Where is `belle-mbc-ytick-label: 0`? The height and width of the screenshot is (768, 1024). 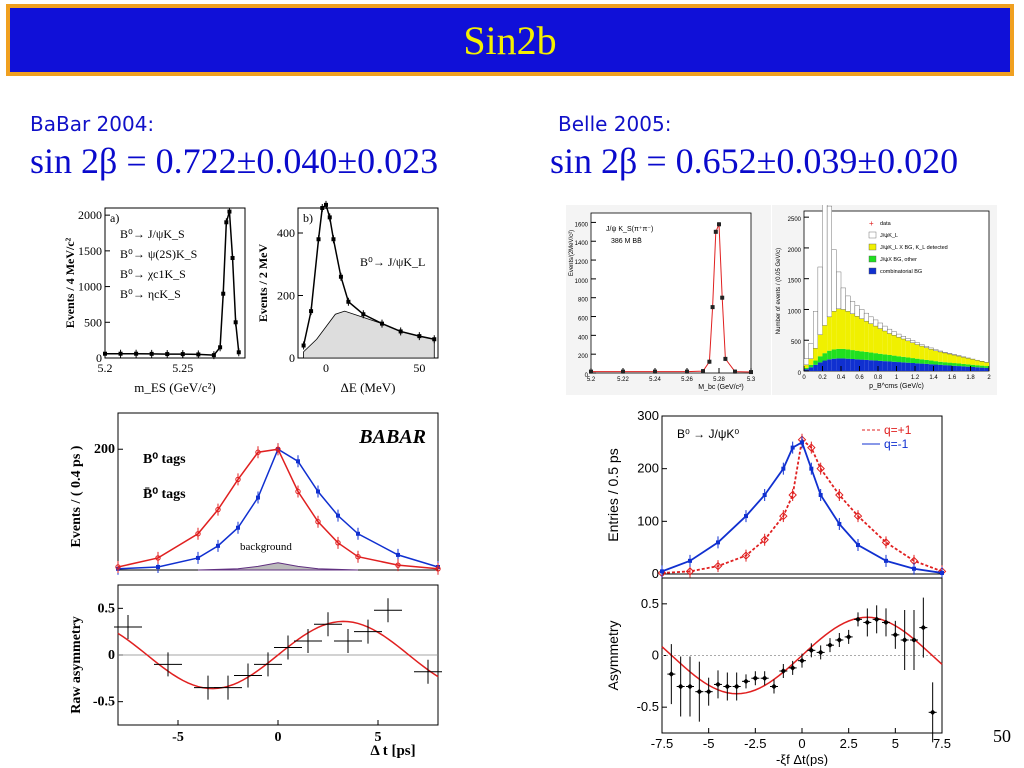 belle-mbc-ytick-label: 0 is located at coordinates (587, 376).